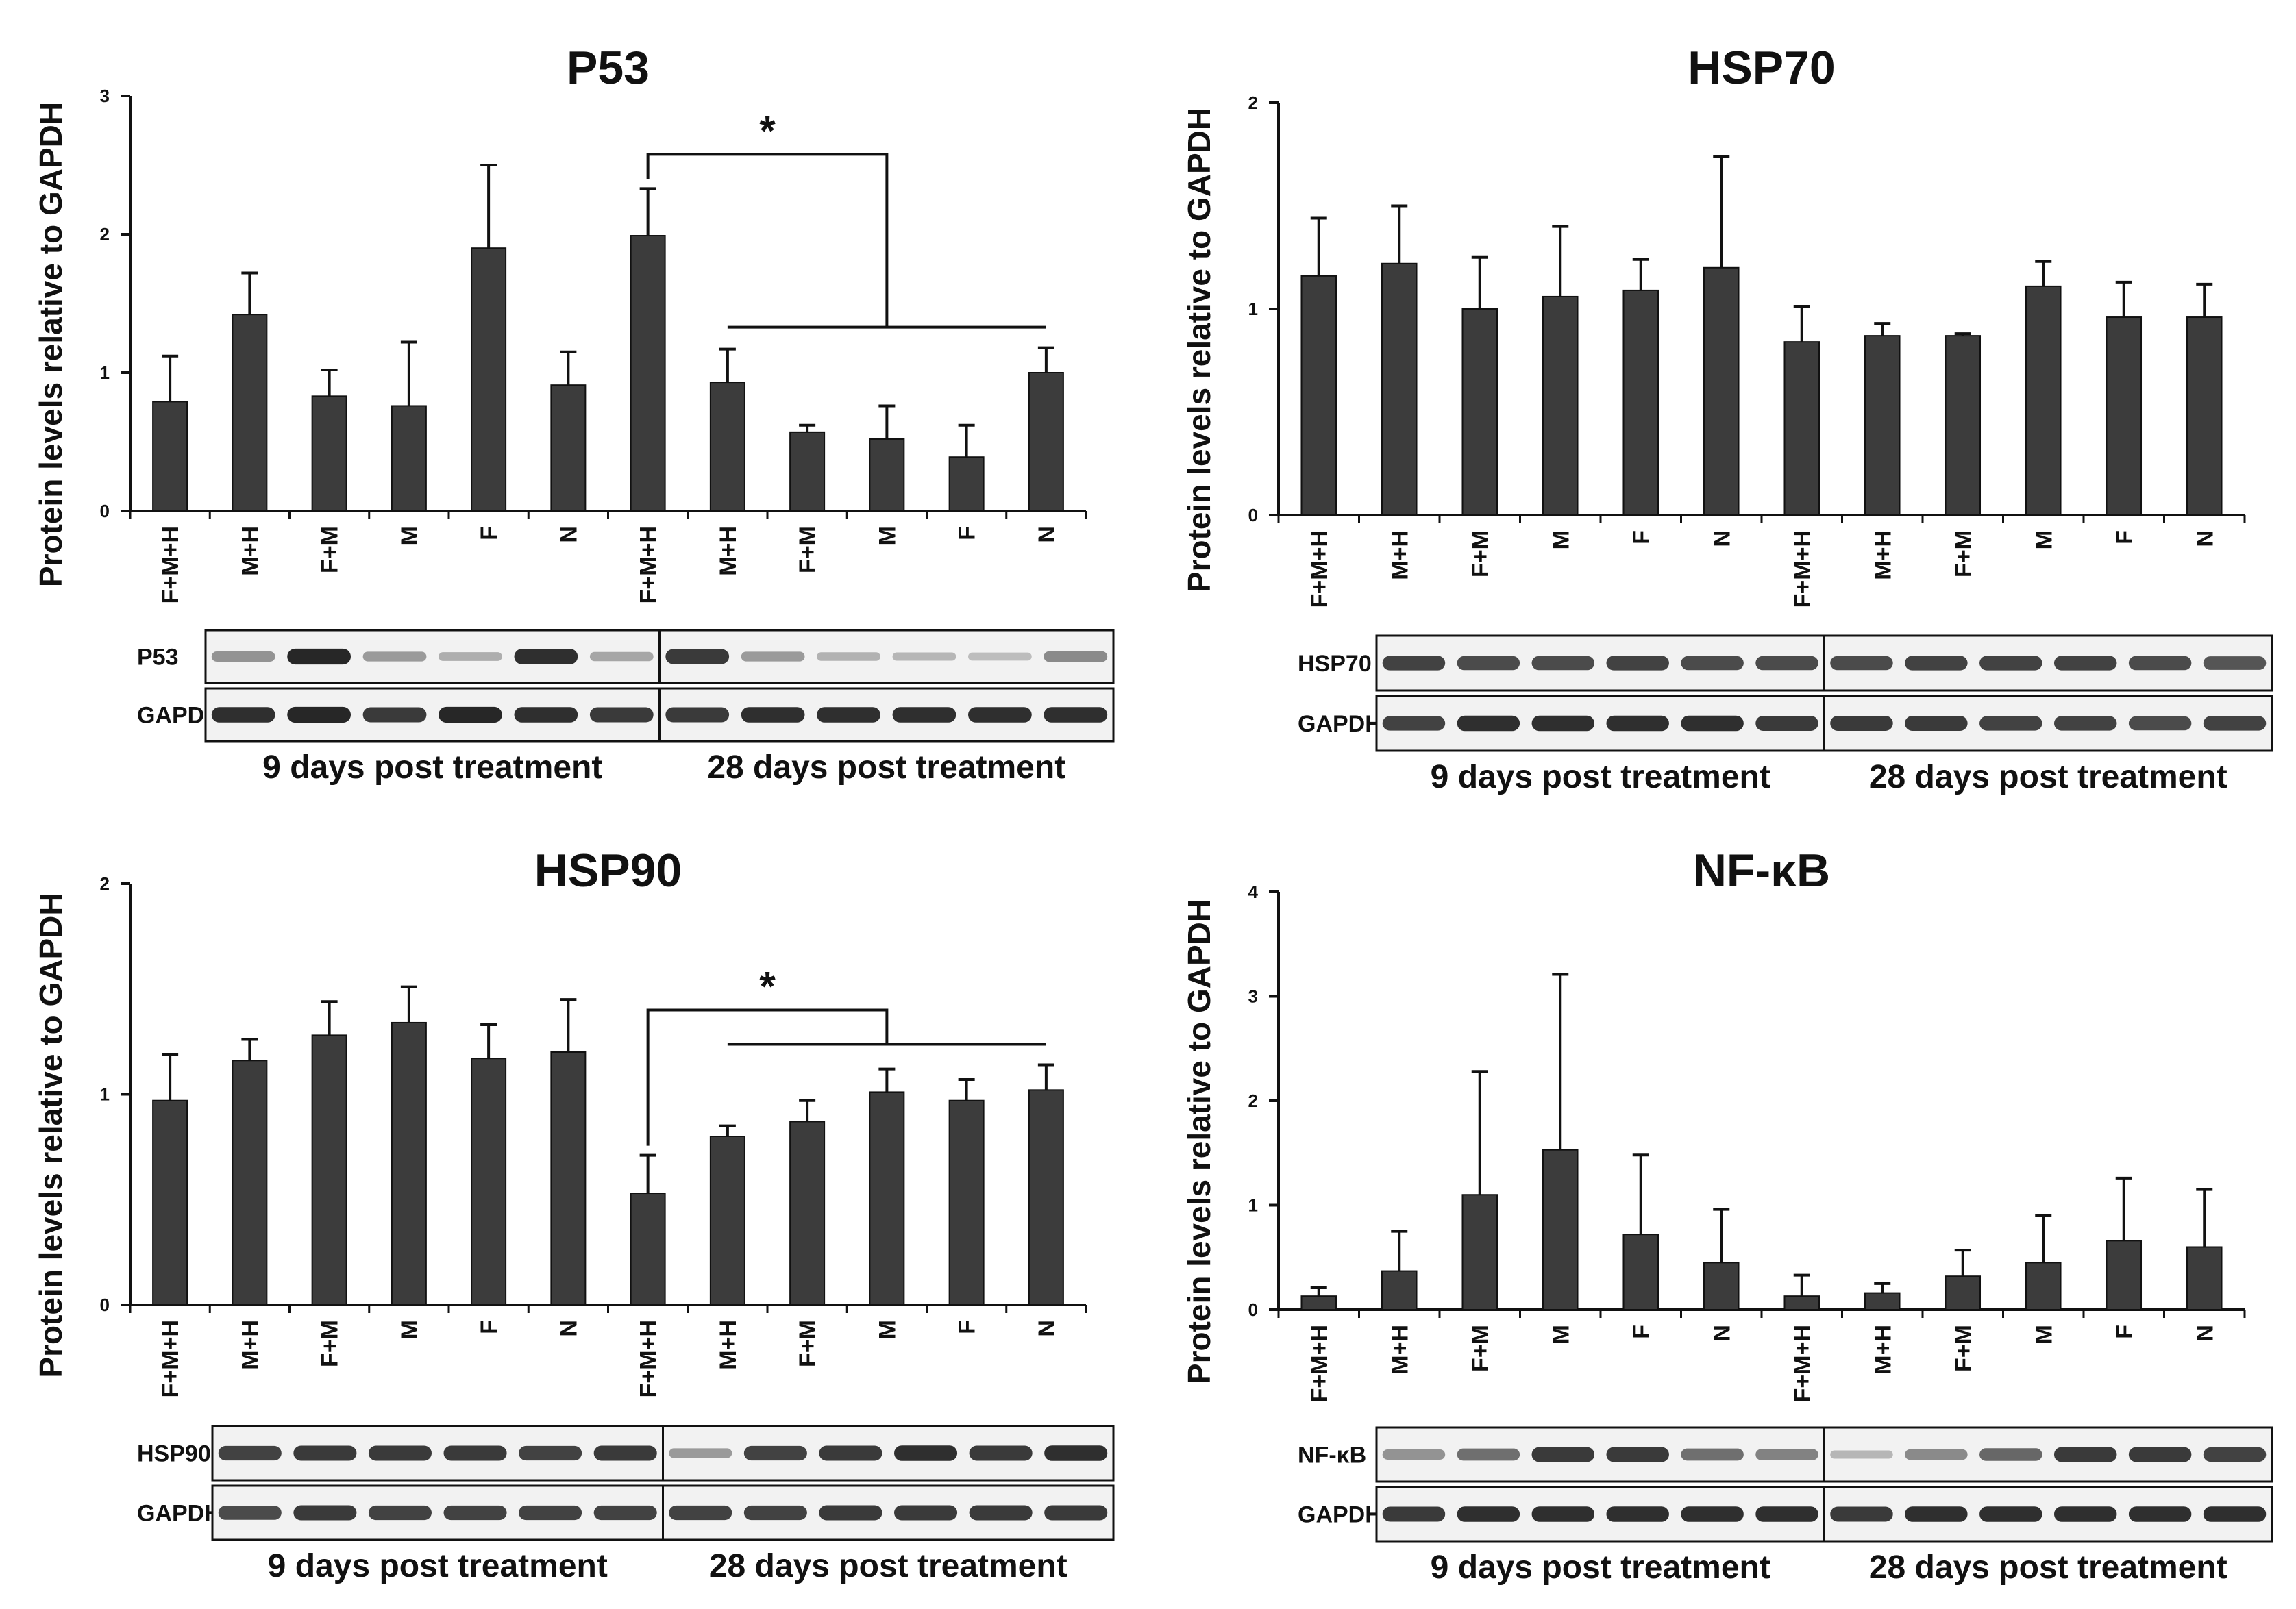 The height and width of the screenshot is (1609, 2296). Describe the element at coordinates (767, 130) in the screenshot. I see `significance-star: *` at that location.